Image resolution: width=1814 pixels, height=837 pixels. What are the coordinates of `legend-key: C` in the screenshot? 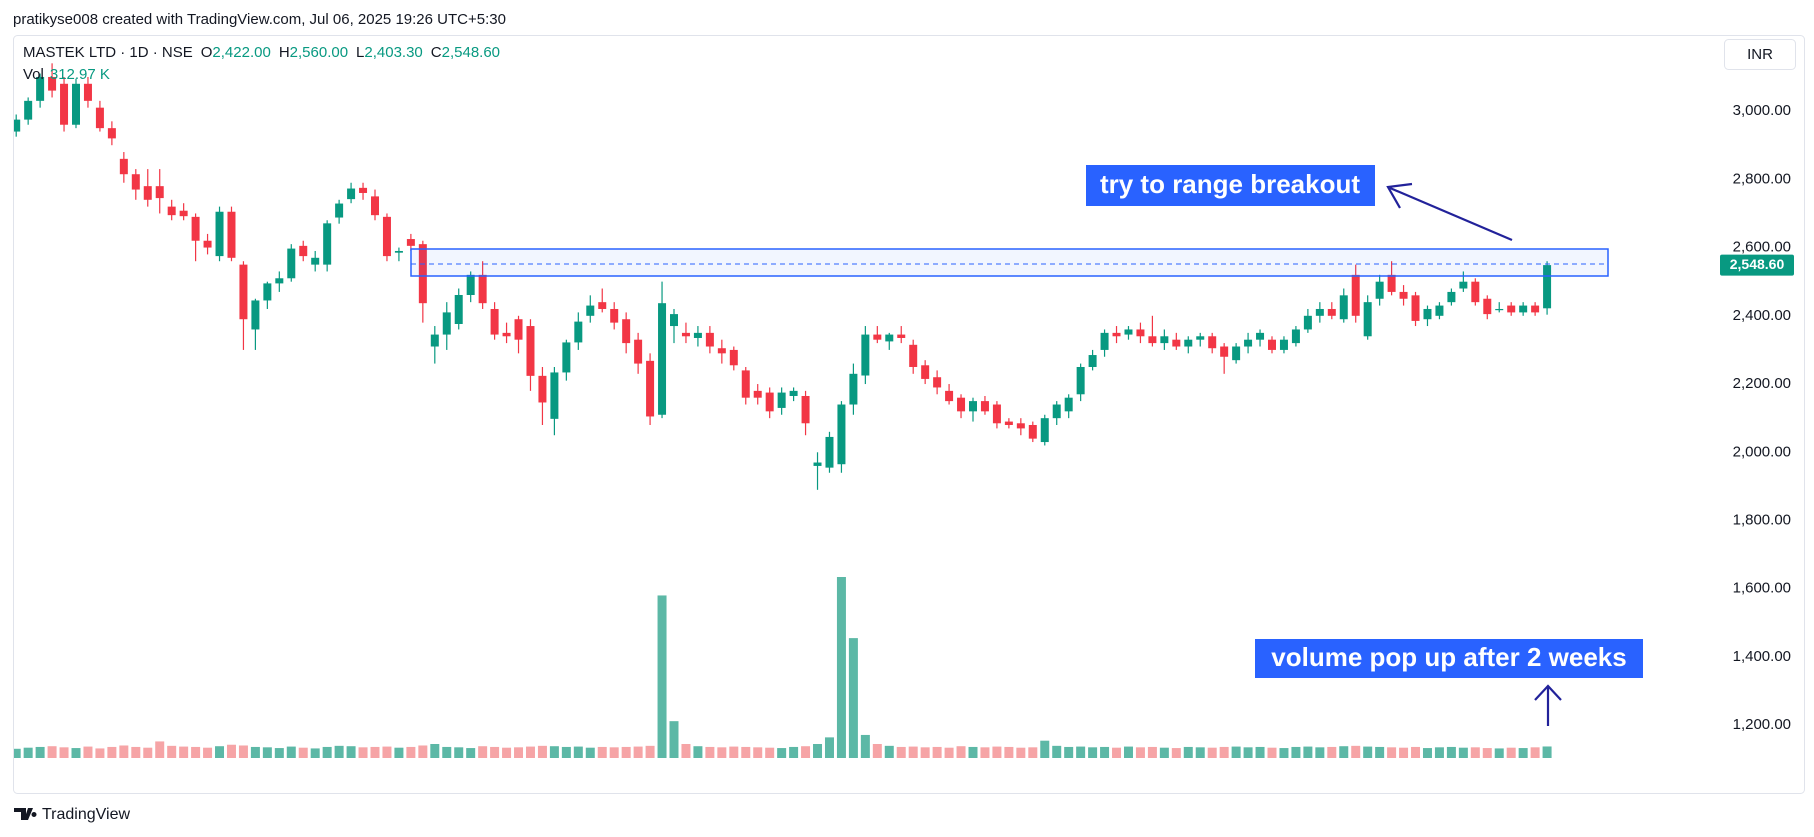 It's located at (436, 52).